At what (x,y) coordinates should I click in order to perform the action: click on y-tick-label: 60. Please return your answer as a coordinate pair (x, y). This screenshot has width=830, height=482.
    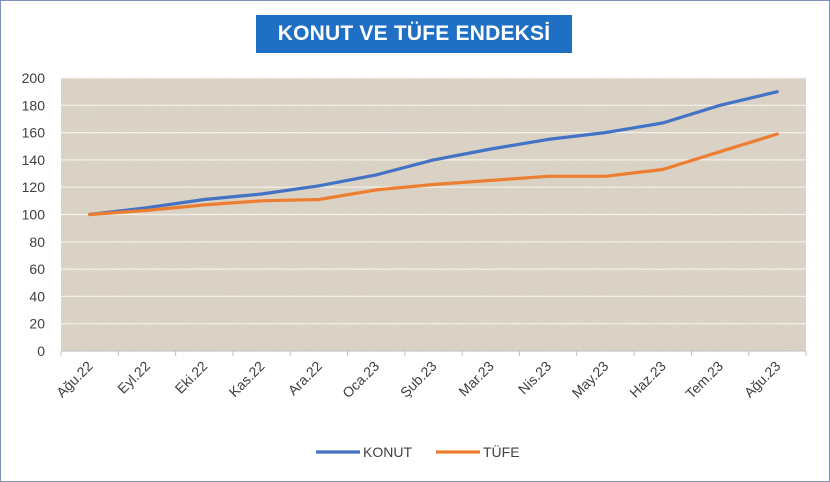
    Looking at the image, I should click on (37, 269).